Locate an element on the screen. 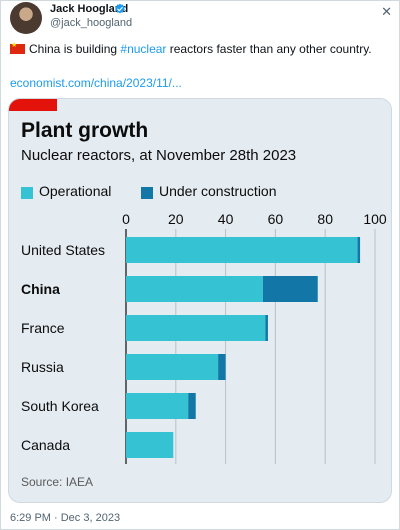 Image resolution: width=400 pixels, height=530 pixels. chart-subtitle: Nuclear reactors, at November 28th 2023 is located at coordinates (159, 155).